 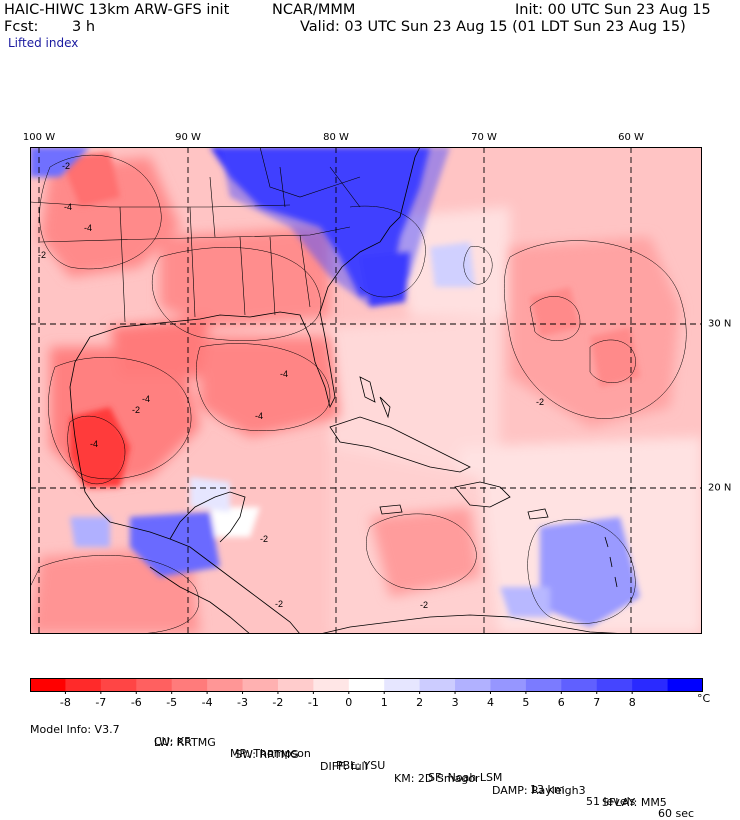 I want to click on sw-scheme: SW: RRTMG, so click(x=267, y=754).